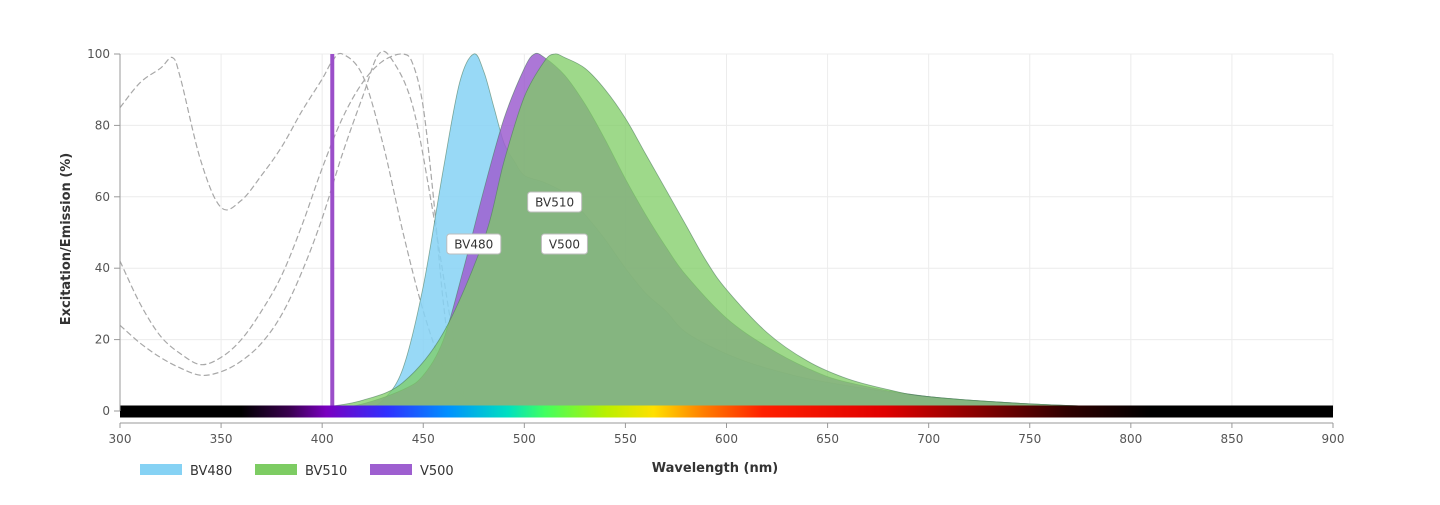 This screenshot has width=1440, height=505. What do you see at coordinates (827, 439) in the screenshot?
I see `x-tick-label: 650` at bounding box center [827, 439].